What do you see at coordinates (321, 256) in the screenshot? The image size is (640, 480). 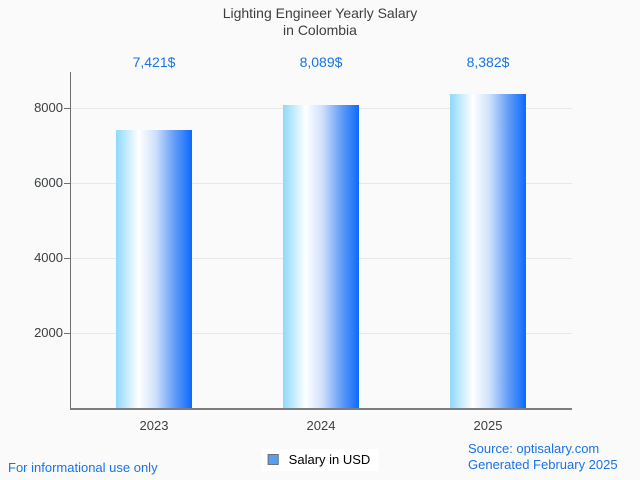 I see `bar-2024` at bounding box center [321, 256].